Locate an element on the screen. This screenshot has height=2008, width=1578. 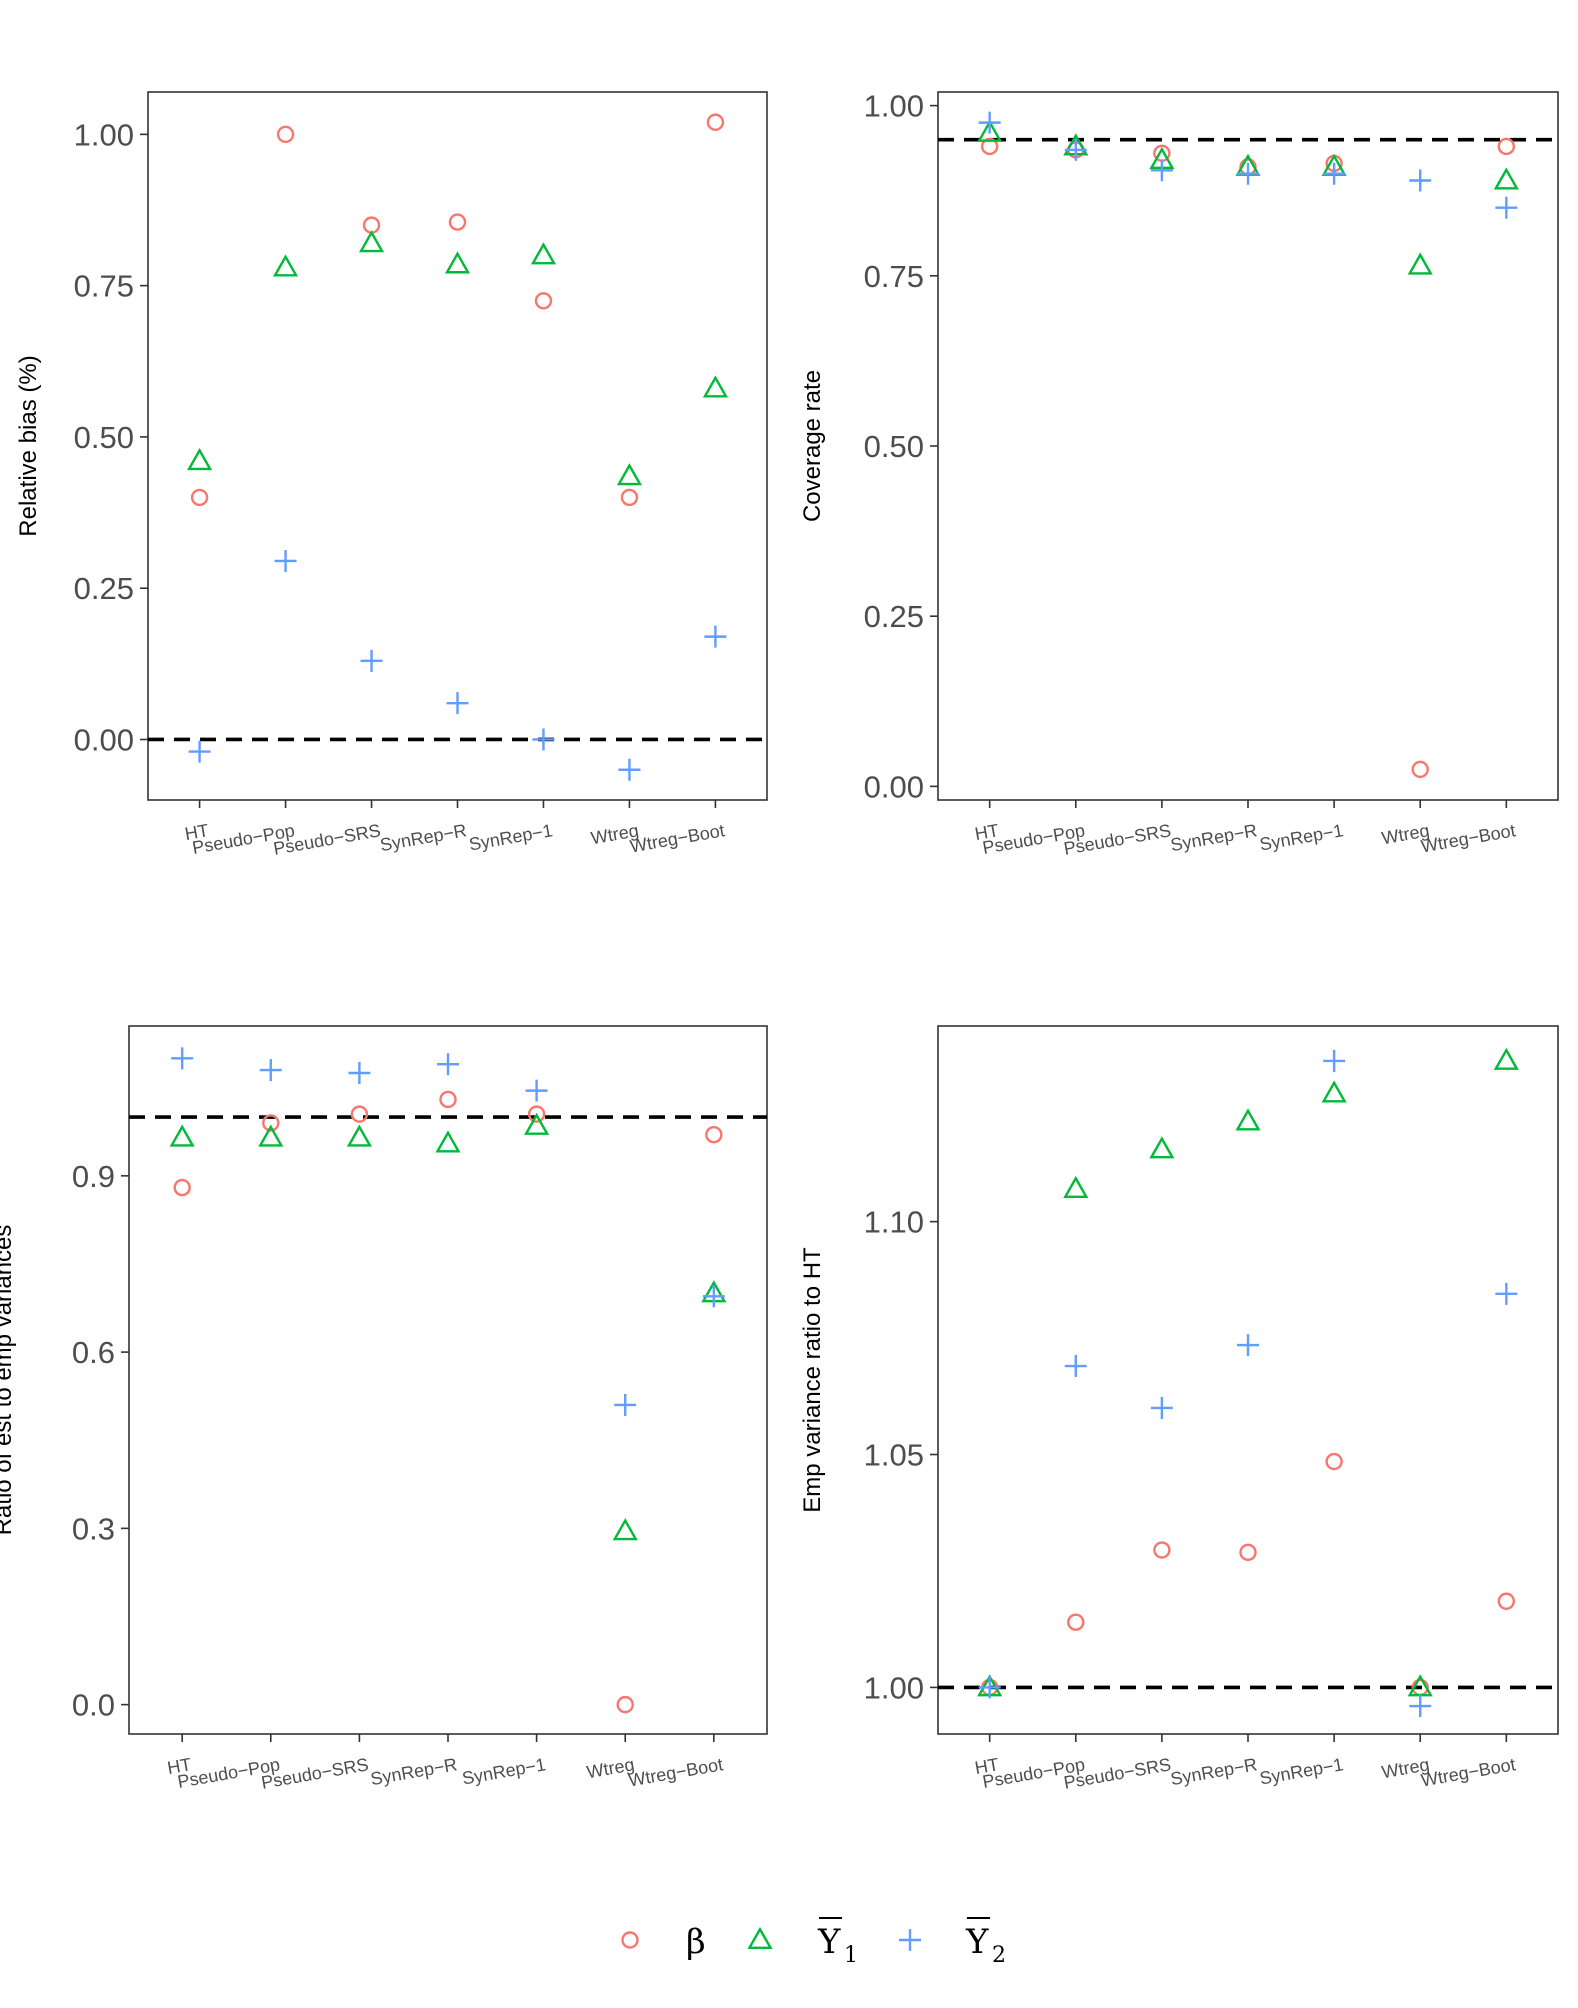
y-tick-label: 0.9 is located at coordinates (93, 1176).